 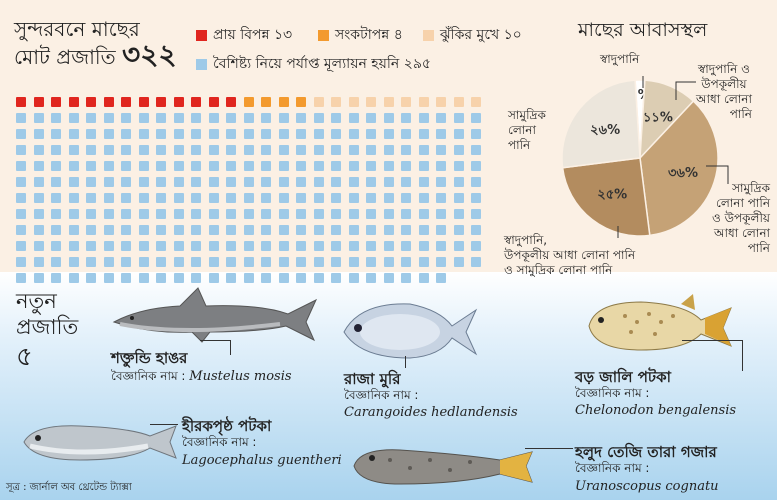 I want to click on pie-label-line: আধা লোনা, so click(x=742, y=233).